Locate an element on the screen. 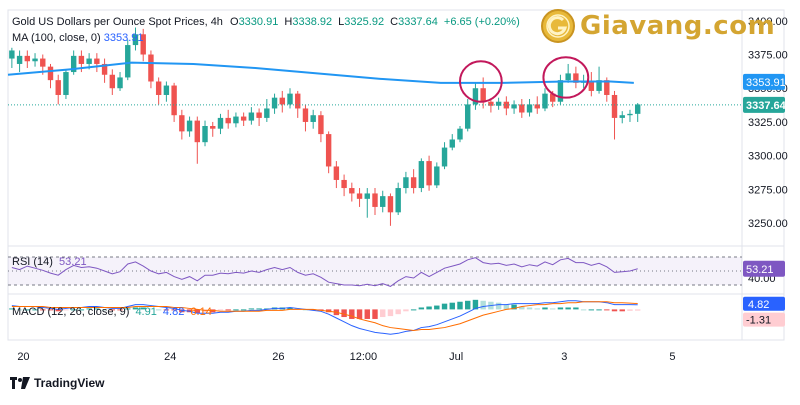 Image resolution: width=800 pixels, height=405 pixels. macd-hist-value: 4.91 is located at coordinates (146, 312).